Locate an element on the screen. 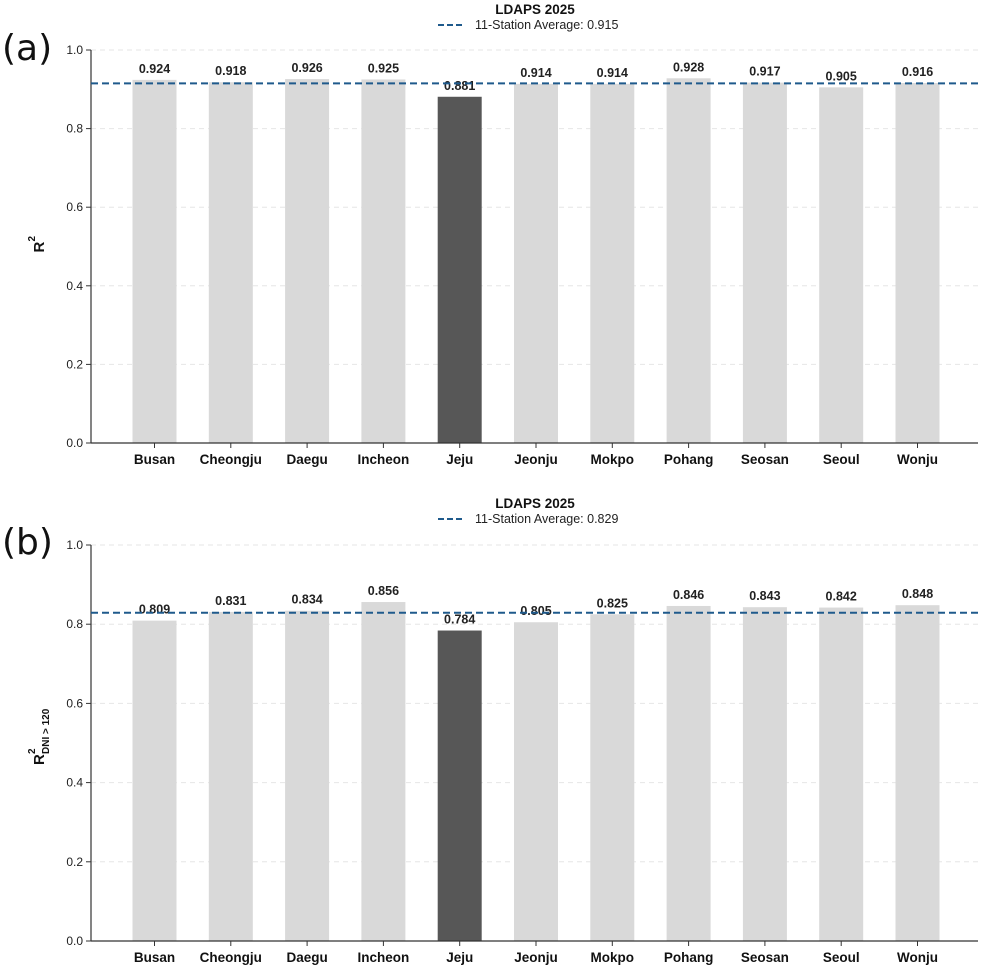 The height and width of the screenshot is (975, 992). bar-value-label: 0.809 is located at coordinates (154, 610).